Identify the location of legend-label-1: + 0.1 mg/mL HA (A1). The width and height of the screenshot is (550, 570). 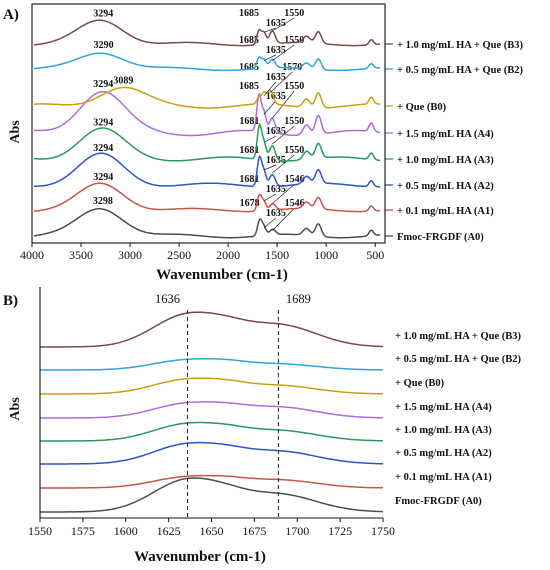
(445, 211).